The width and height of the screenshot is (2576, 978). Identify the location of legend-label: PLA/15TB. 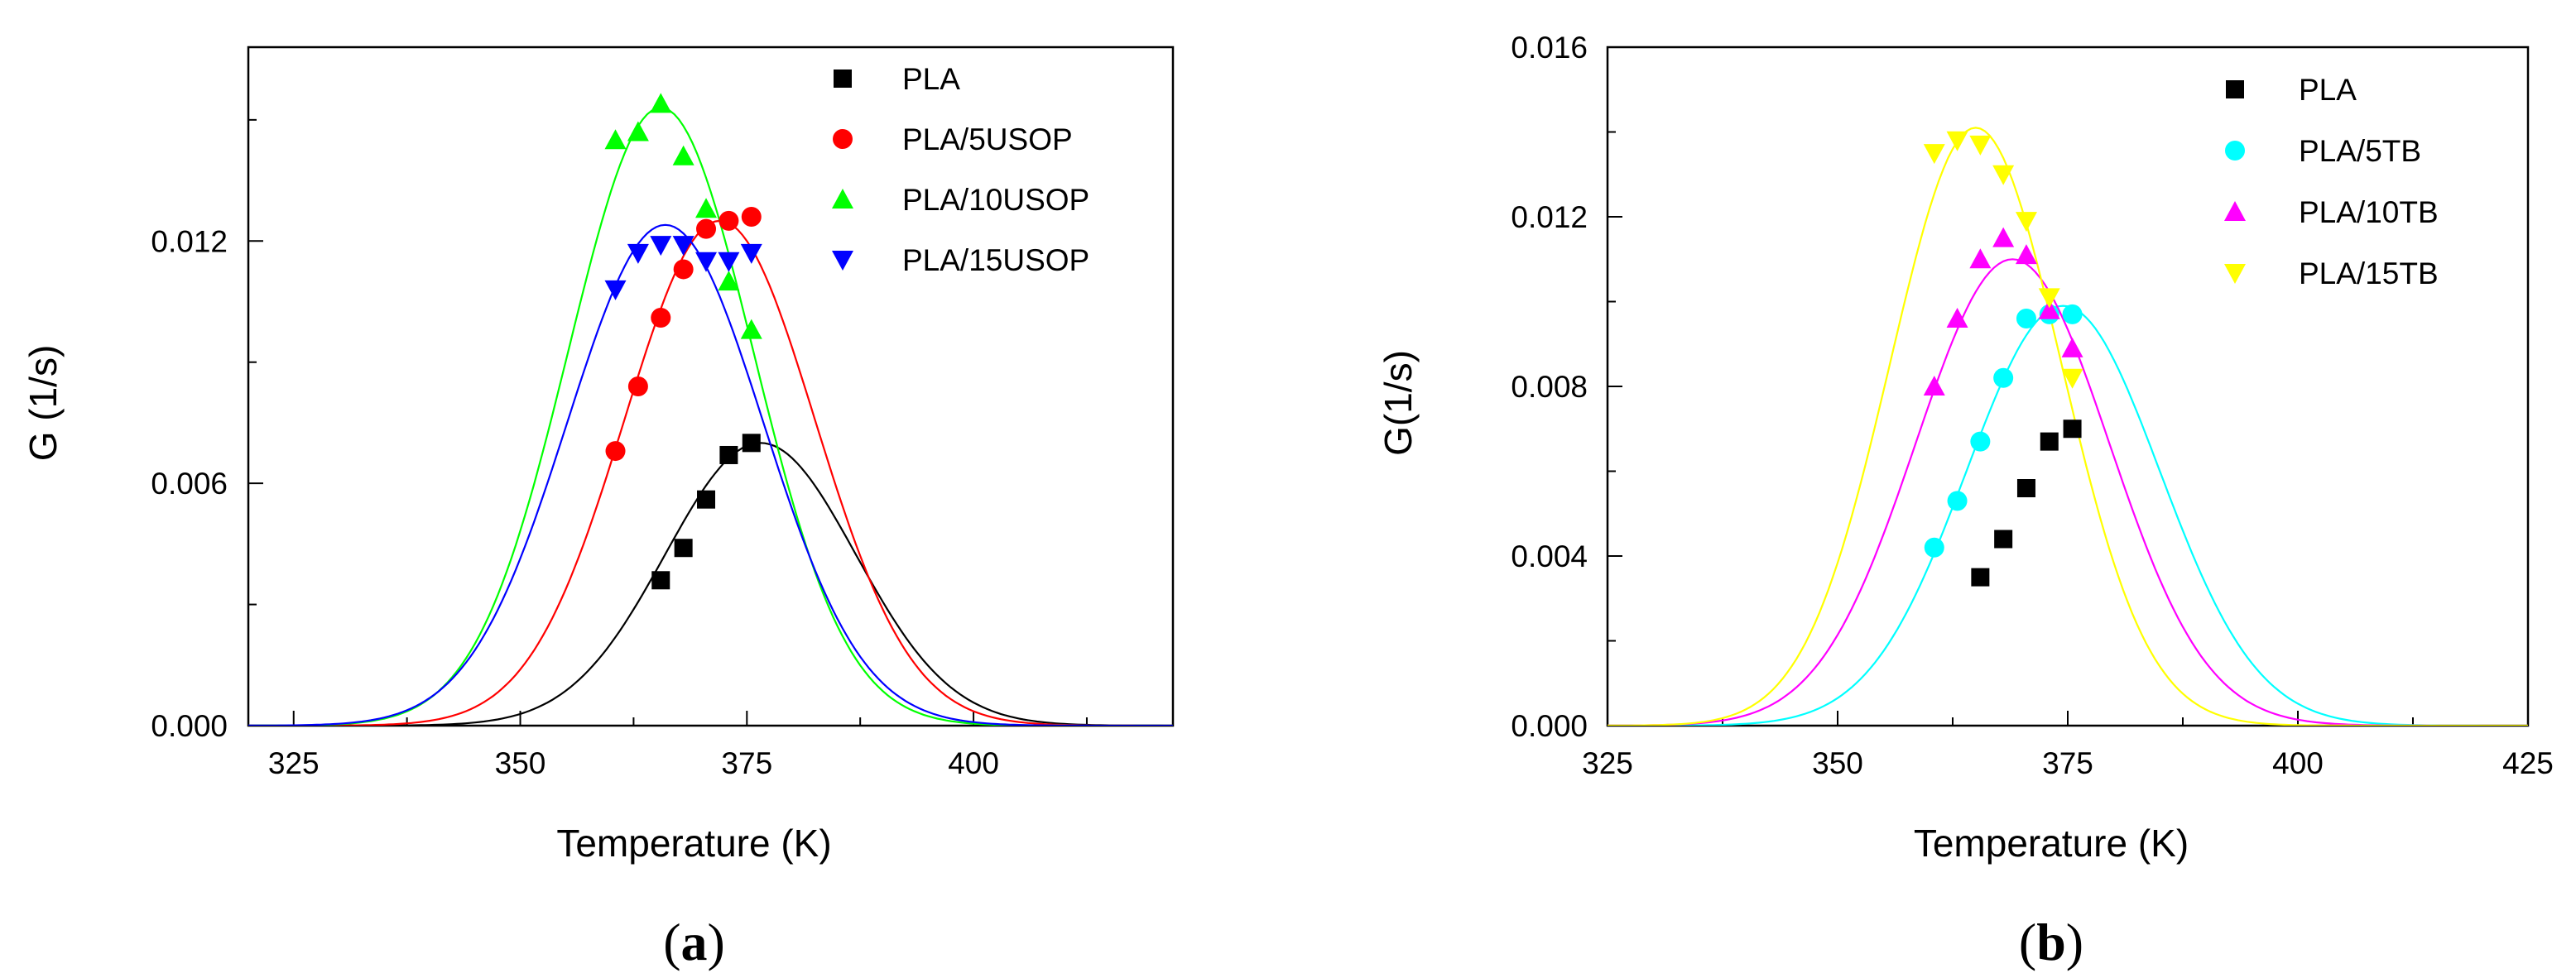
(2369, 273).